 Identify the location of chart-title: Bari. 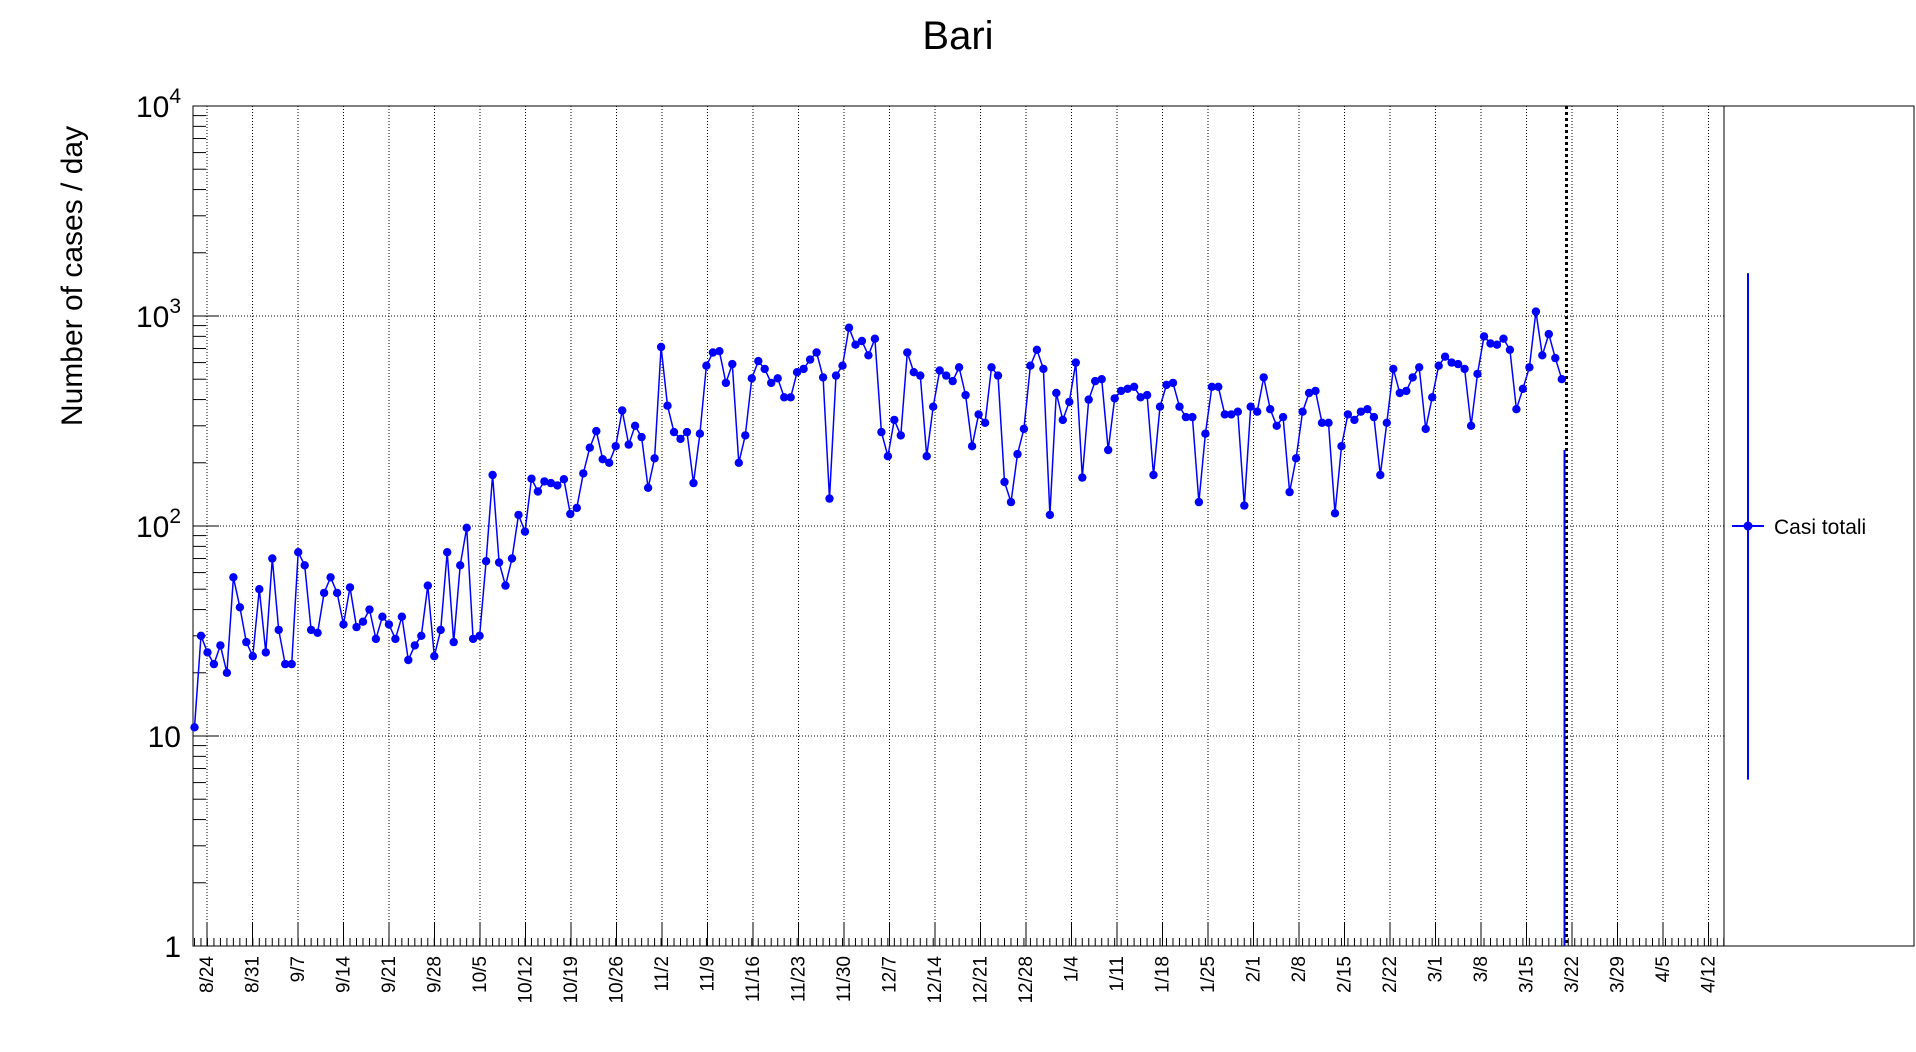
(957, 36).